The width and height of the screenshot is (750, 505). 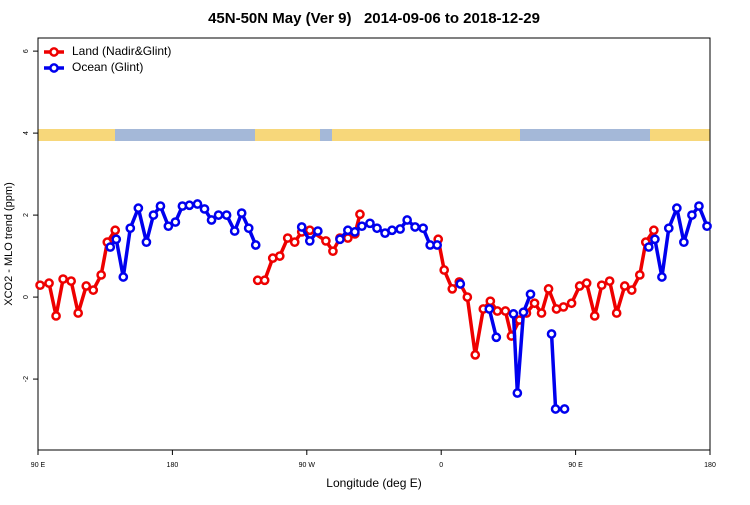 I want to click on y-tick-label: 6, so click(x=26, y=51).